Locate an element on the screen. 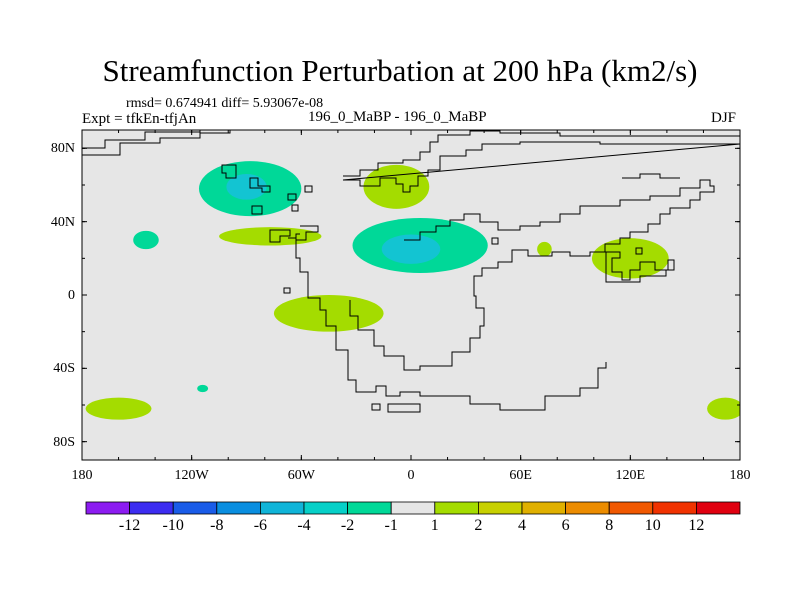  case-label: 196_0_MaBP - 196_0_MaBP is located at coordinates (397, 117).